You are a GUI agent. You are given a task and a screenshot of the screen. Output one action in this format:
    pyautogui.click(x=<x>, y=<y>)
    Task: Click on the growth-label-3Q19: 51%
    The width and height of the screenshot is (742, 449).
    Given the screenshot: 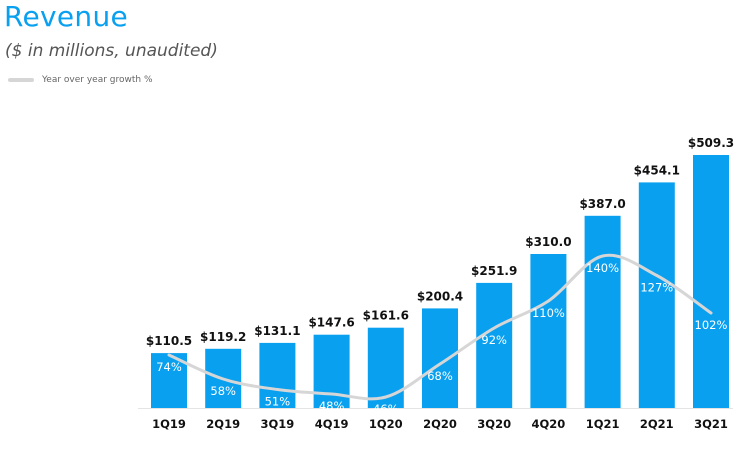 What is the action you would take?
    pyautogui.click(x=278, y=402)
    